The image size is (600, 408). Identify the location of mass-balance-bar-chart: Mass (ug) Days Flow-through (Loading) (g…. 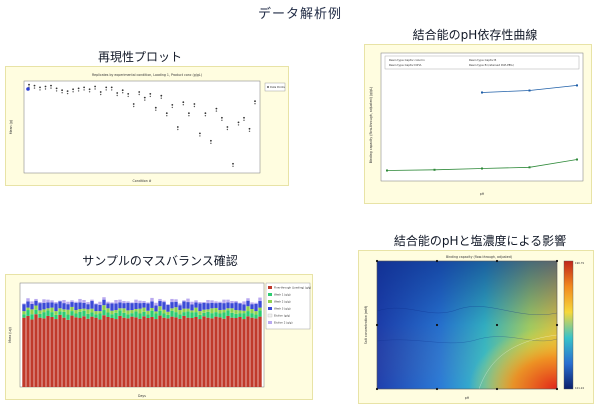
(159, 340).